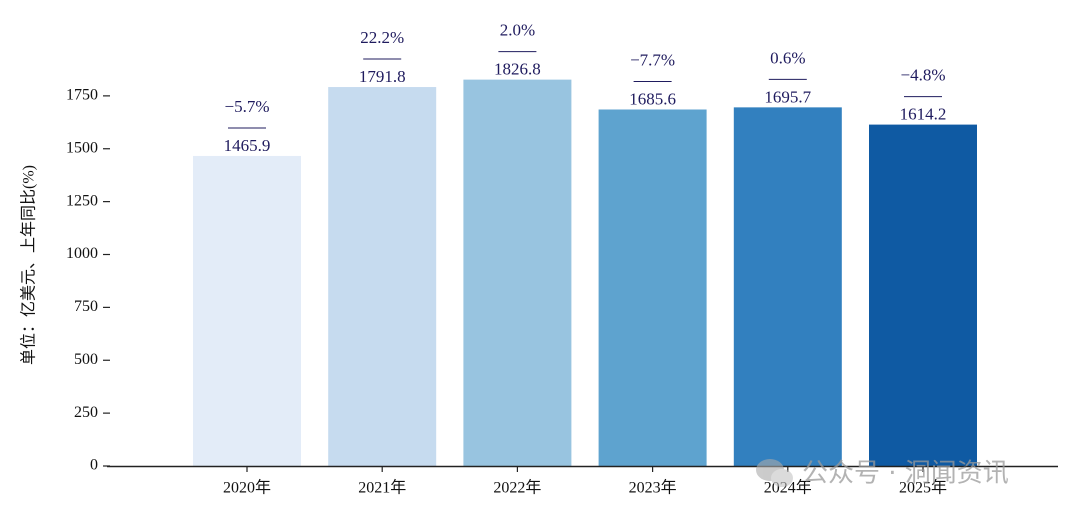  I want to click on watermark-icon, so click(774, 473).